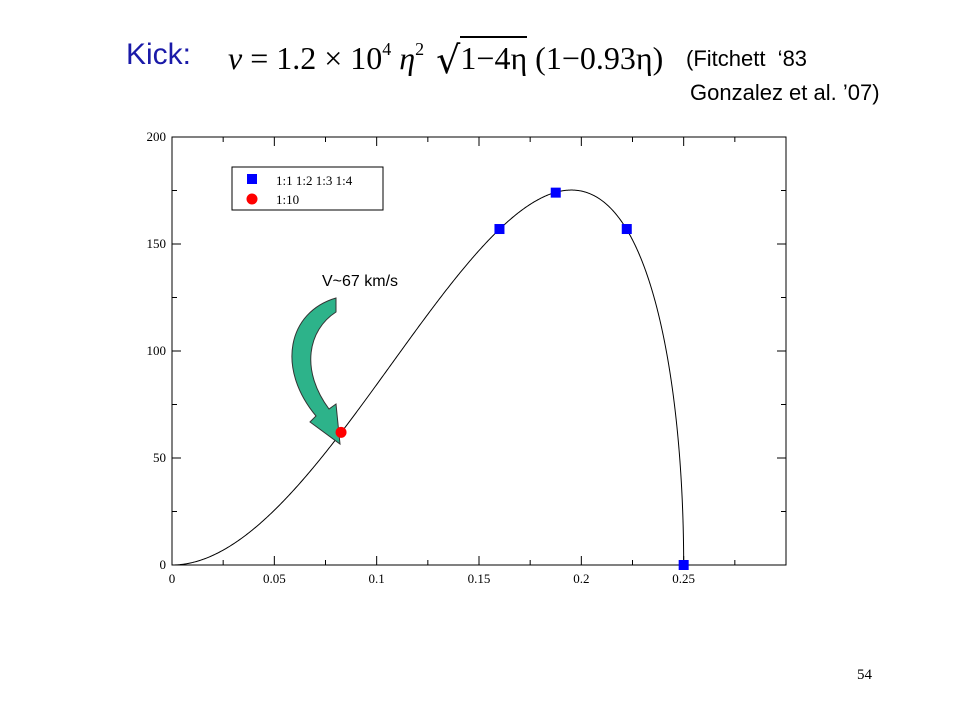  What do you see at coordinates (235, 58) in the screenshot?
I see `formula-velocity-symbol: v` at bounding box center [235, 58].